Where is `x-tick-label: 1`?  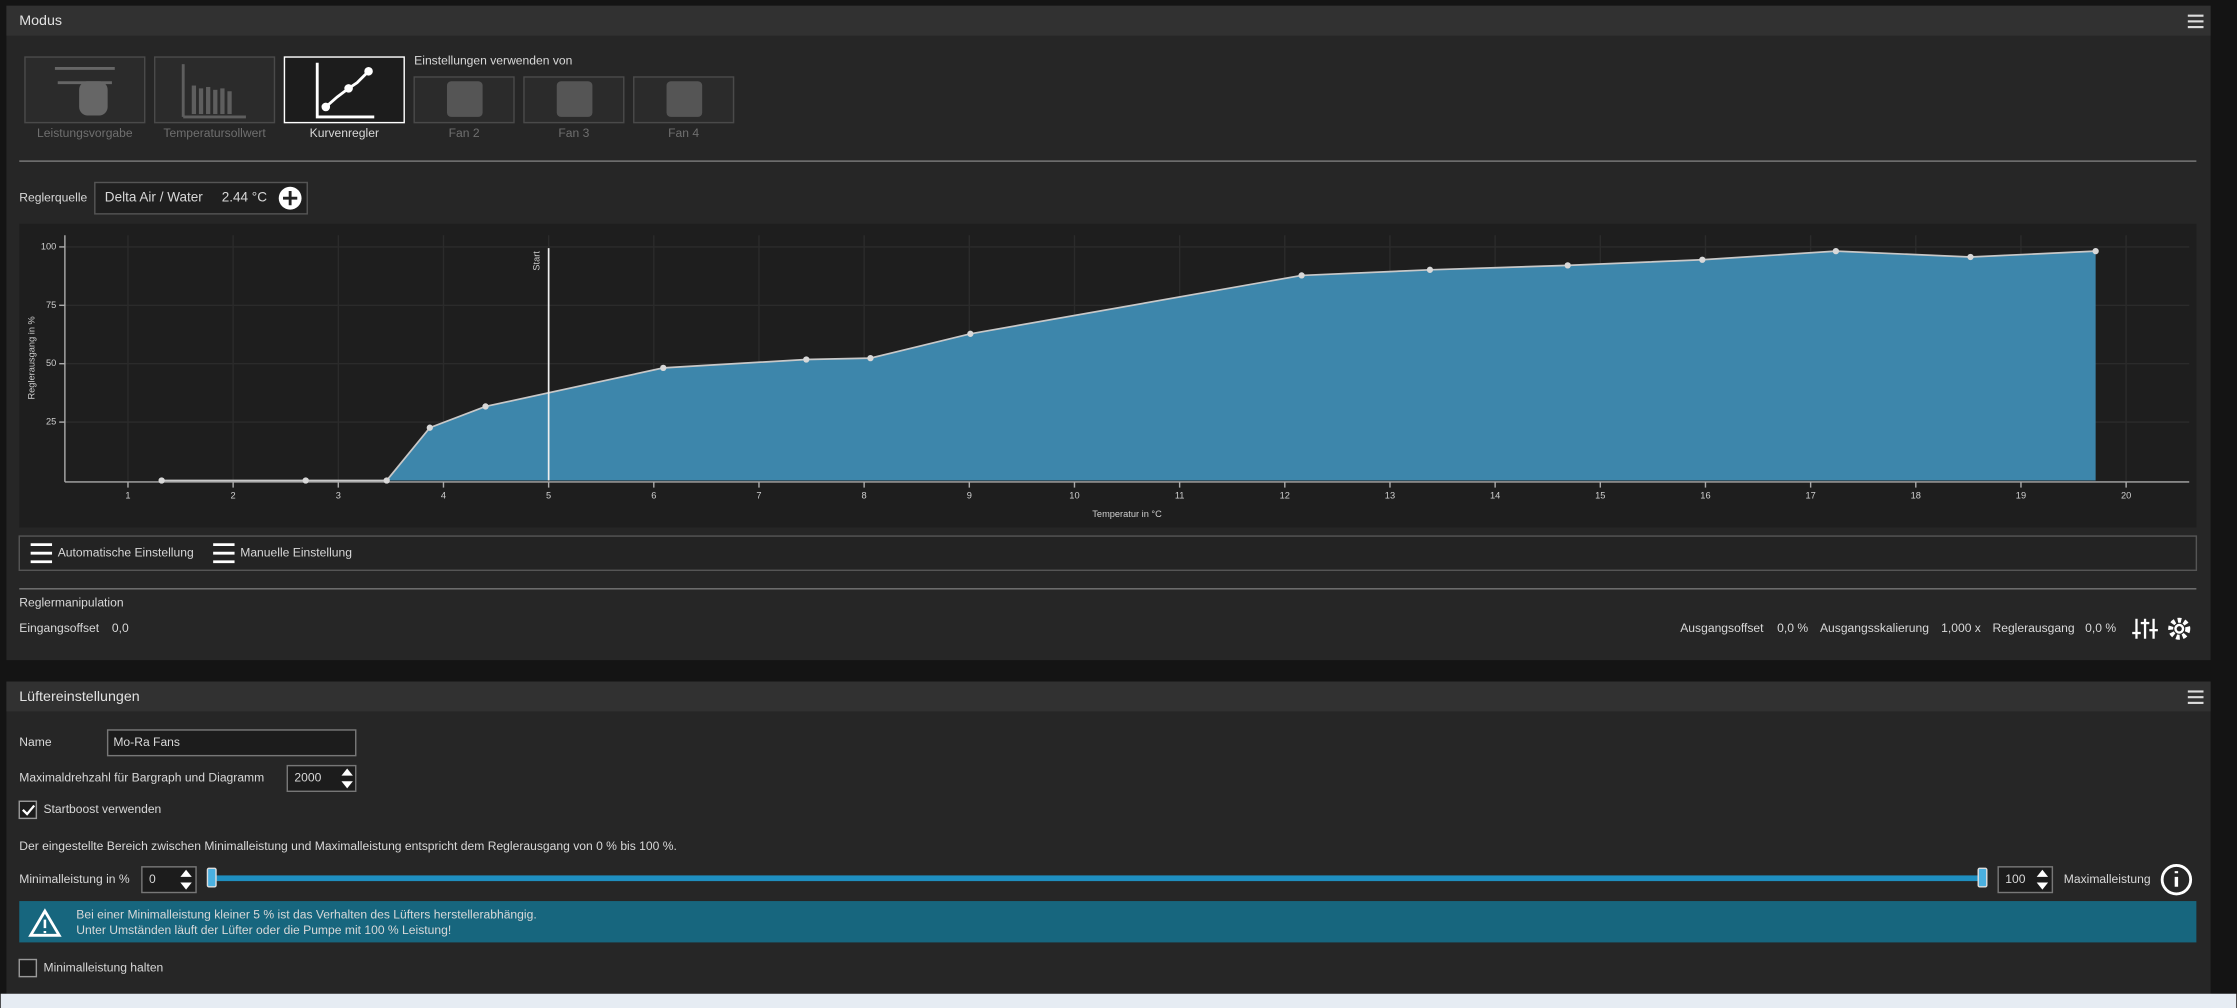
x-tick-label: 1 is located at coordinates (127, 496).